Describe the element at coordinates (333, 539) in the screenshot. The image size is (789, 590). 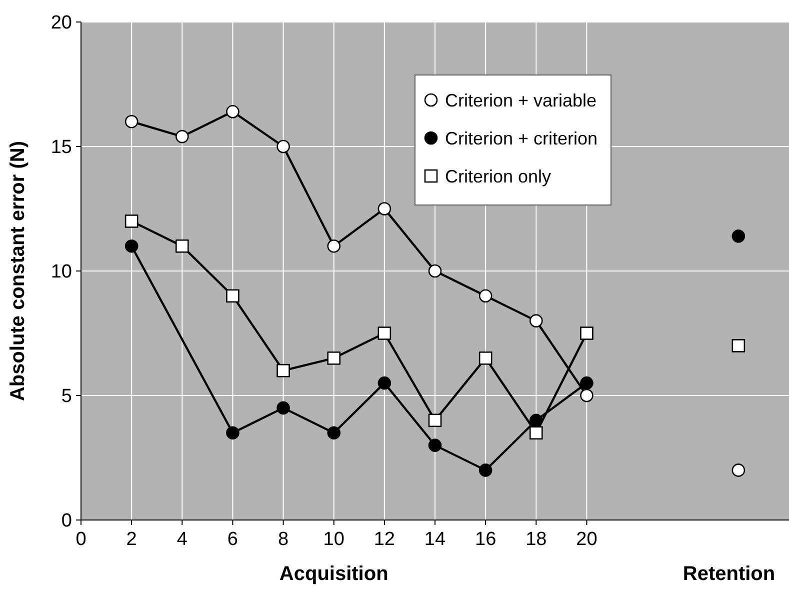
I see `x-tick-label: 10` at that location.